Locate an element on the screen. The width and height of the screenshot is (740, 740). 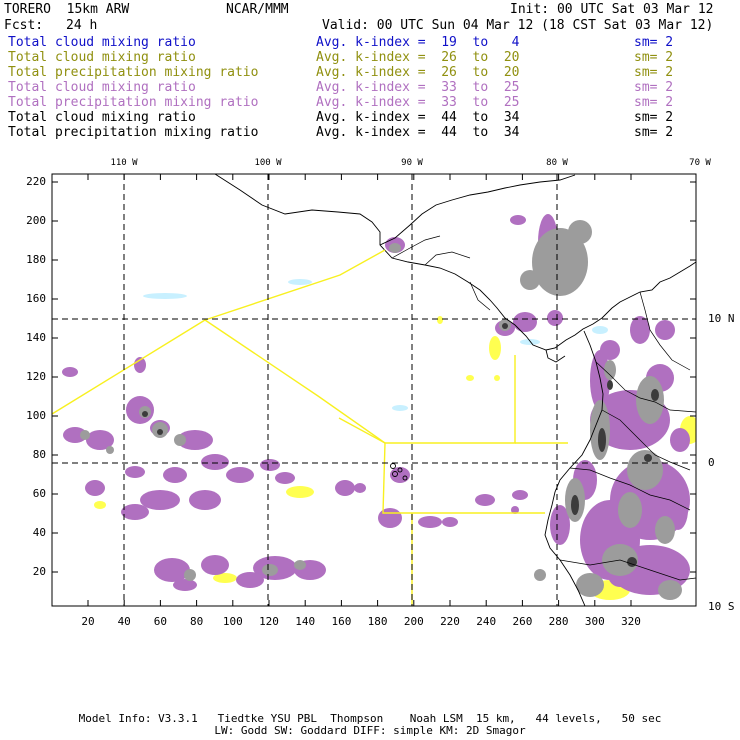
lon-label-90w: 90 W is located at coordinates (412, 163).